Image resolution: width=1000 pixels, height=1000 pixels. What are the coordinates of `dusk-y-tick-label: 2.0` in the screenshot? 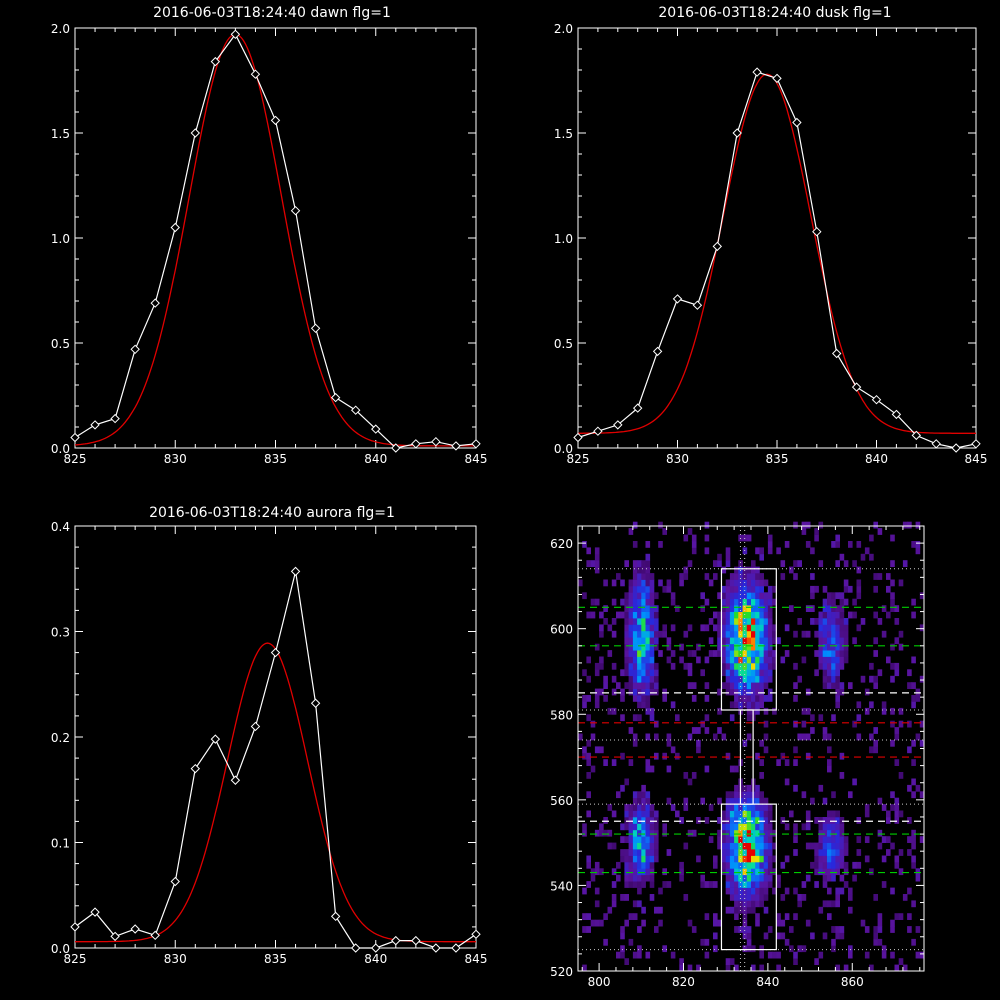 It's located at (563, 29).